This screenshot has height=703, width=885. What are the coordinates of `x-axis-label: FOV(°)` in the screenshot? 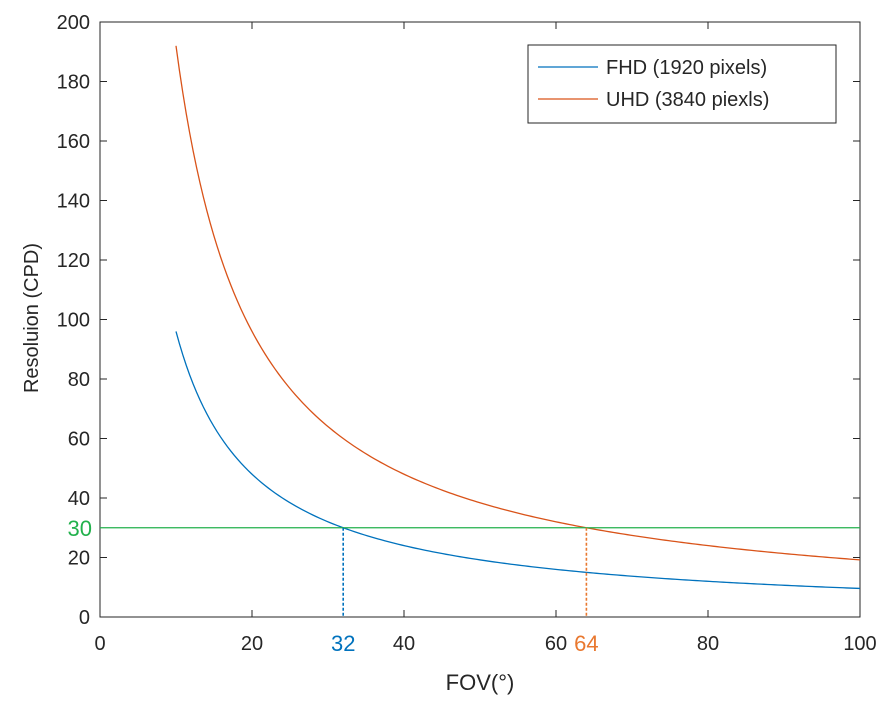 It's located at (480, 682).